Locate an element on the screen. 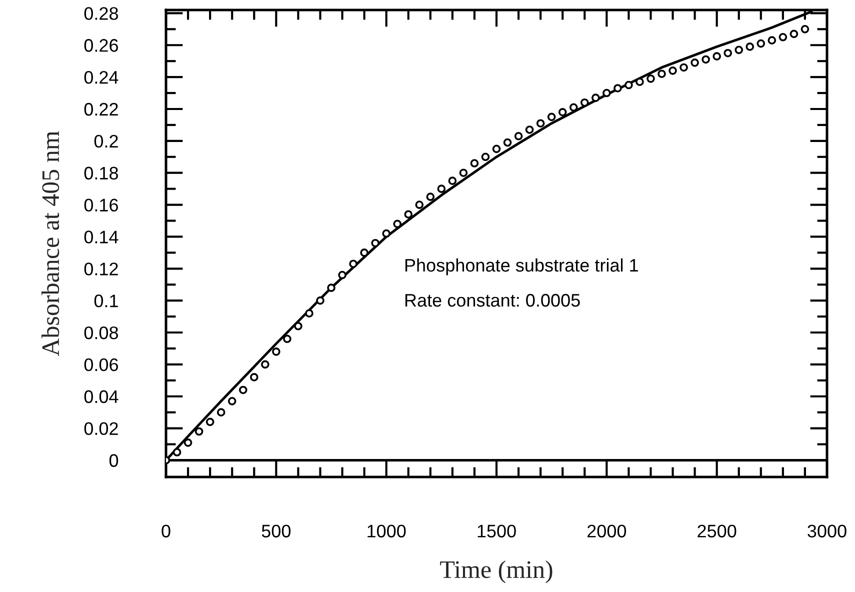  y-axis-title: Absorbance at 405 nm is located at coordinates (51, 243).